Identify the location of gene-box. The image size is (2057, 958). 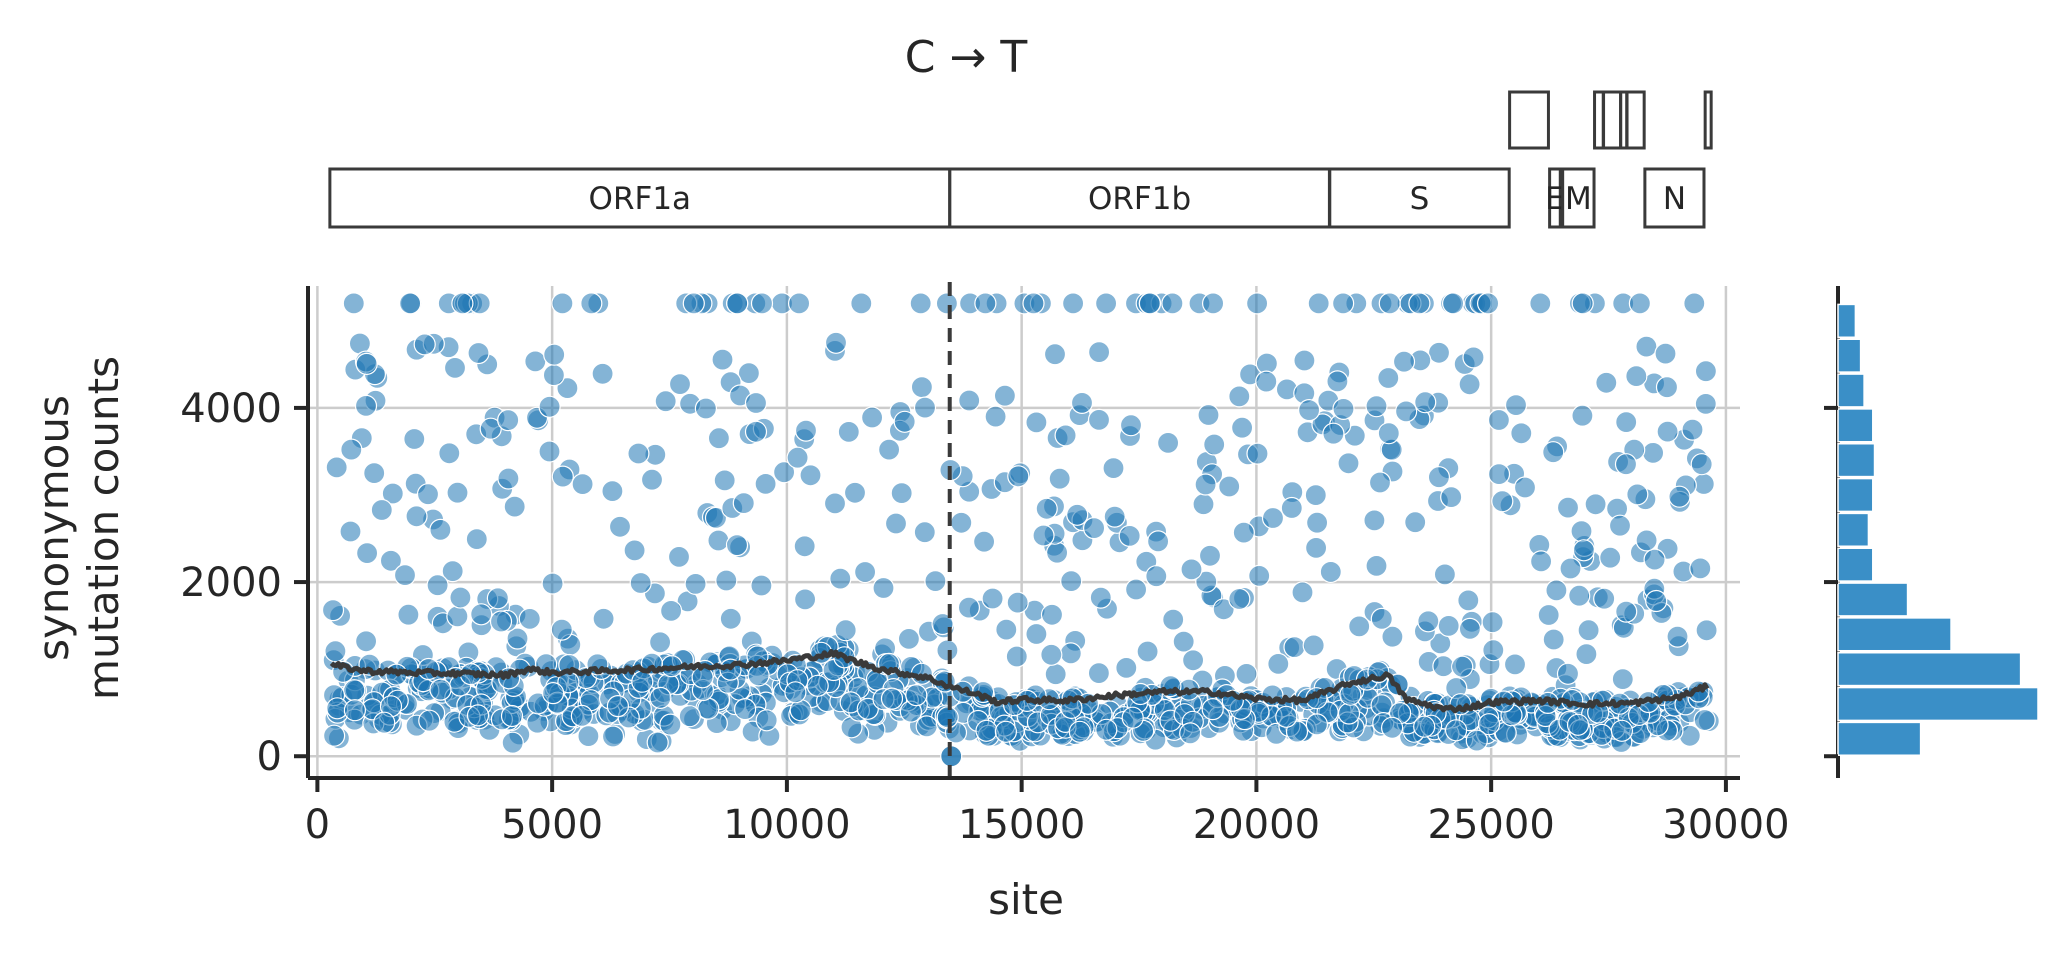
(1674, 198).